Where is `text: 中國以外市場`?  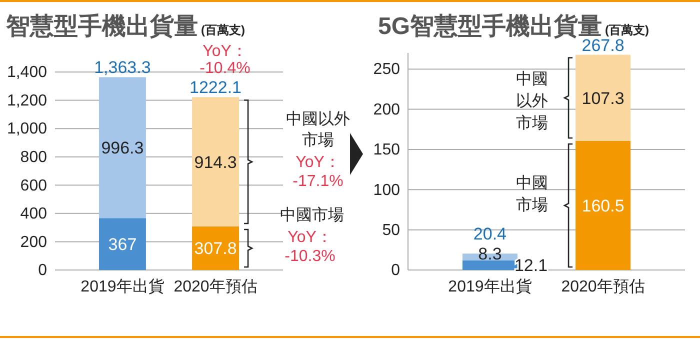 text: 中國以外市場 is located at coordinates (318, 129).